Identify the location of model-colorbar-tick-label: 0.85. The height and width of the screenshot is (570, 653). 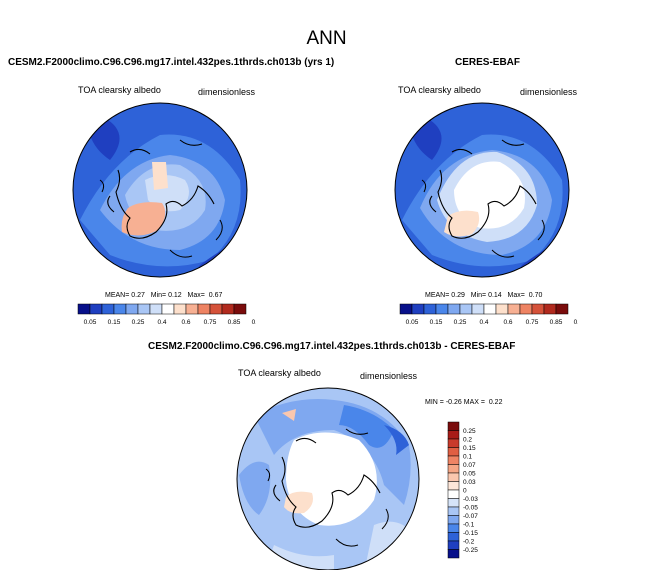
(234, 322).